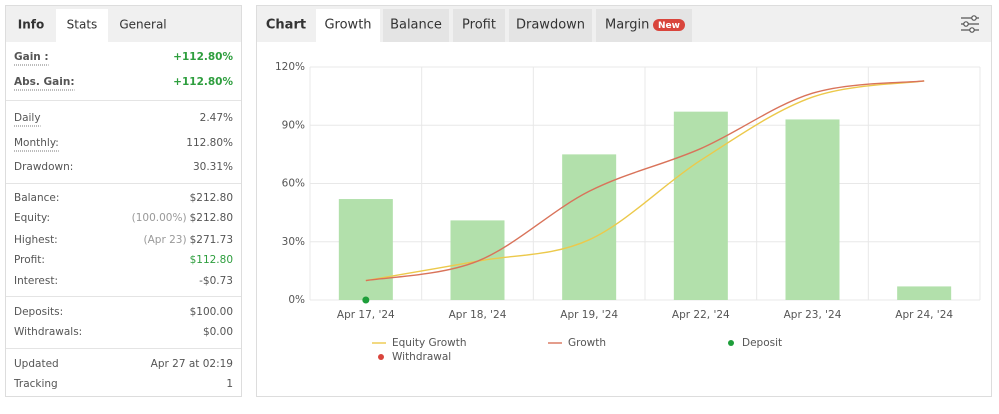 The width and height of the screenshot is (999, 414). What do you see at coordinates (290, 67) in the screenshot?
I see `y-tick-label: 120%` at bounding box center [290, 67].